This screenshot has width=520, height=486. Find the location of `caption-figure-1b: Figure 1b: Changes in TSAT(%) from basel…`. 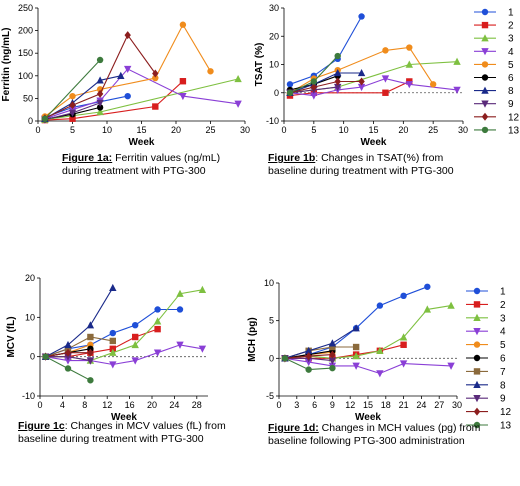

caption-figure-1b: Figure 1b: Changes in TSAT(%) from basel… is located at coordinates (363, 165).